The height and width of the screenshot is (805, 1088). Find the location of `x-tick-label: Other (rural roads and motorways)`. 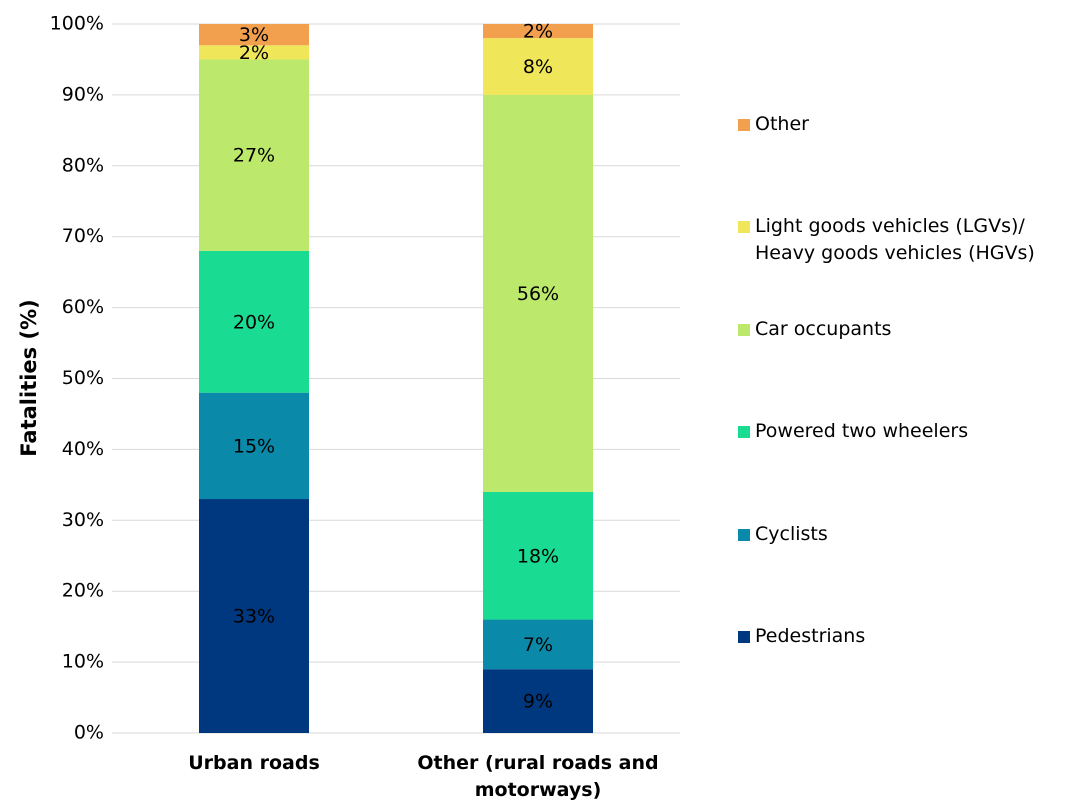

x-tick-label: Other (rural roads and motorways) is located at coordinates (538, 776).